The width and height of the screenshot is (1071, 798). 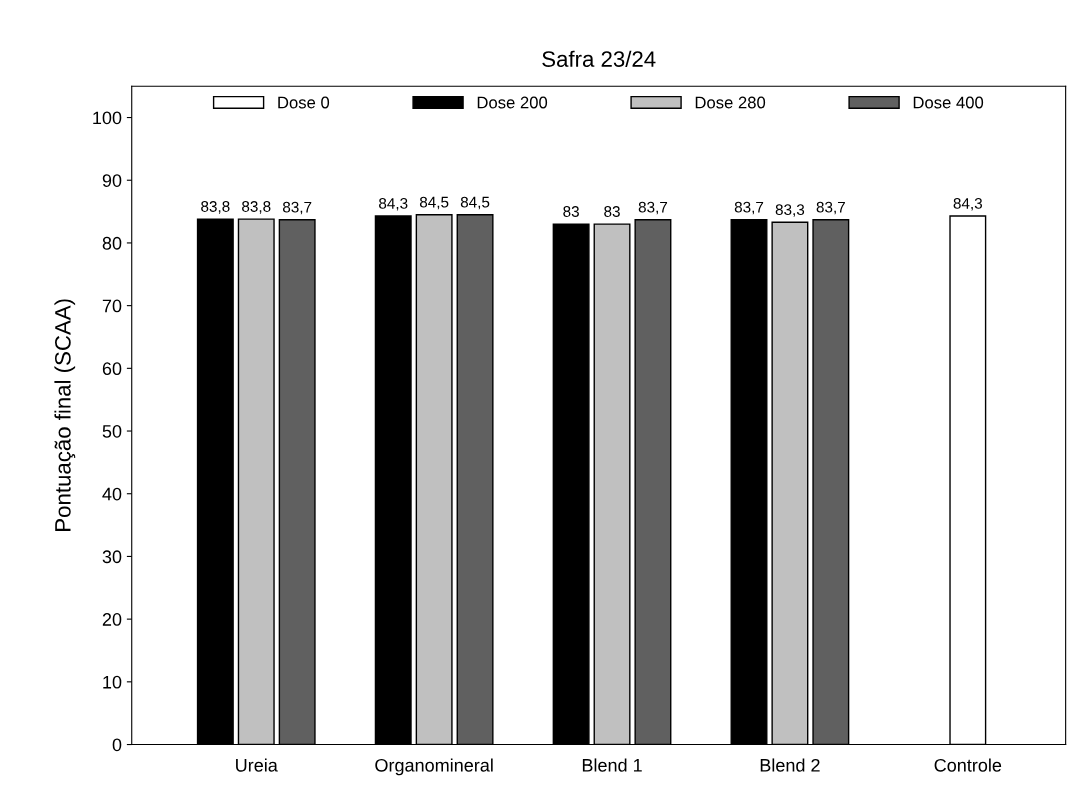 What do you see at coordinates (117, 745) in the screenshot?
I see `y-tick-label: 0` at bounding box center [117, 745].